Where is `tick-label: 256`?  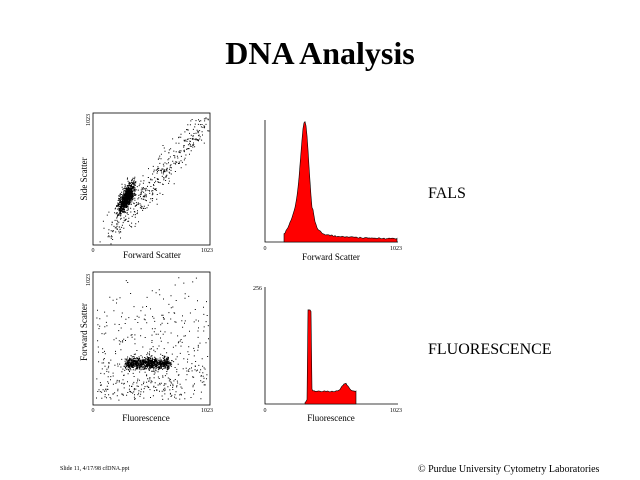
tick-label: 256 is located at coordinates (257, 289).